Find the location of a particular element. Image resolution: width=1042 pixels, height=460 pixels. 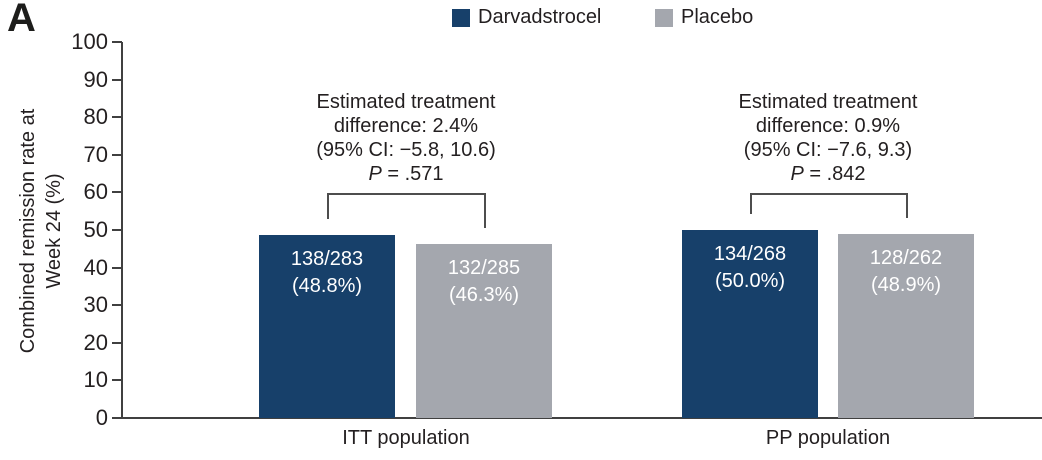

y-tick-label: 20 is located at coordinates (95, 342).